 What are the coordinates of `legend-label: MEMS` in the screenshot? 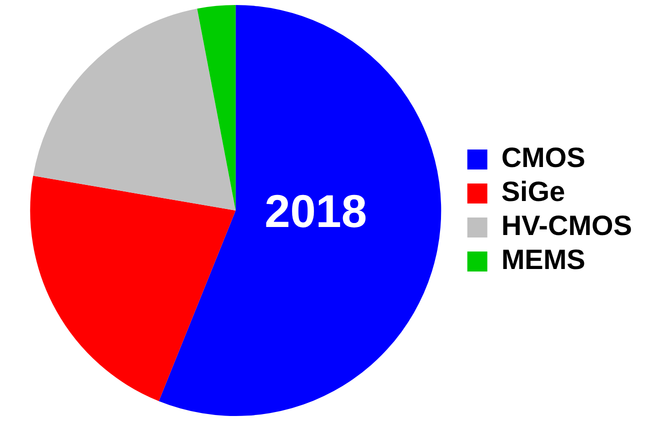 It's located at (543, 260).